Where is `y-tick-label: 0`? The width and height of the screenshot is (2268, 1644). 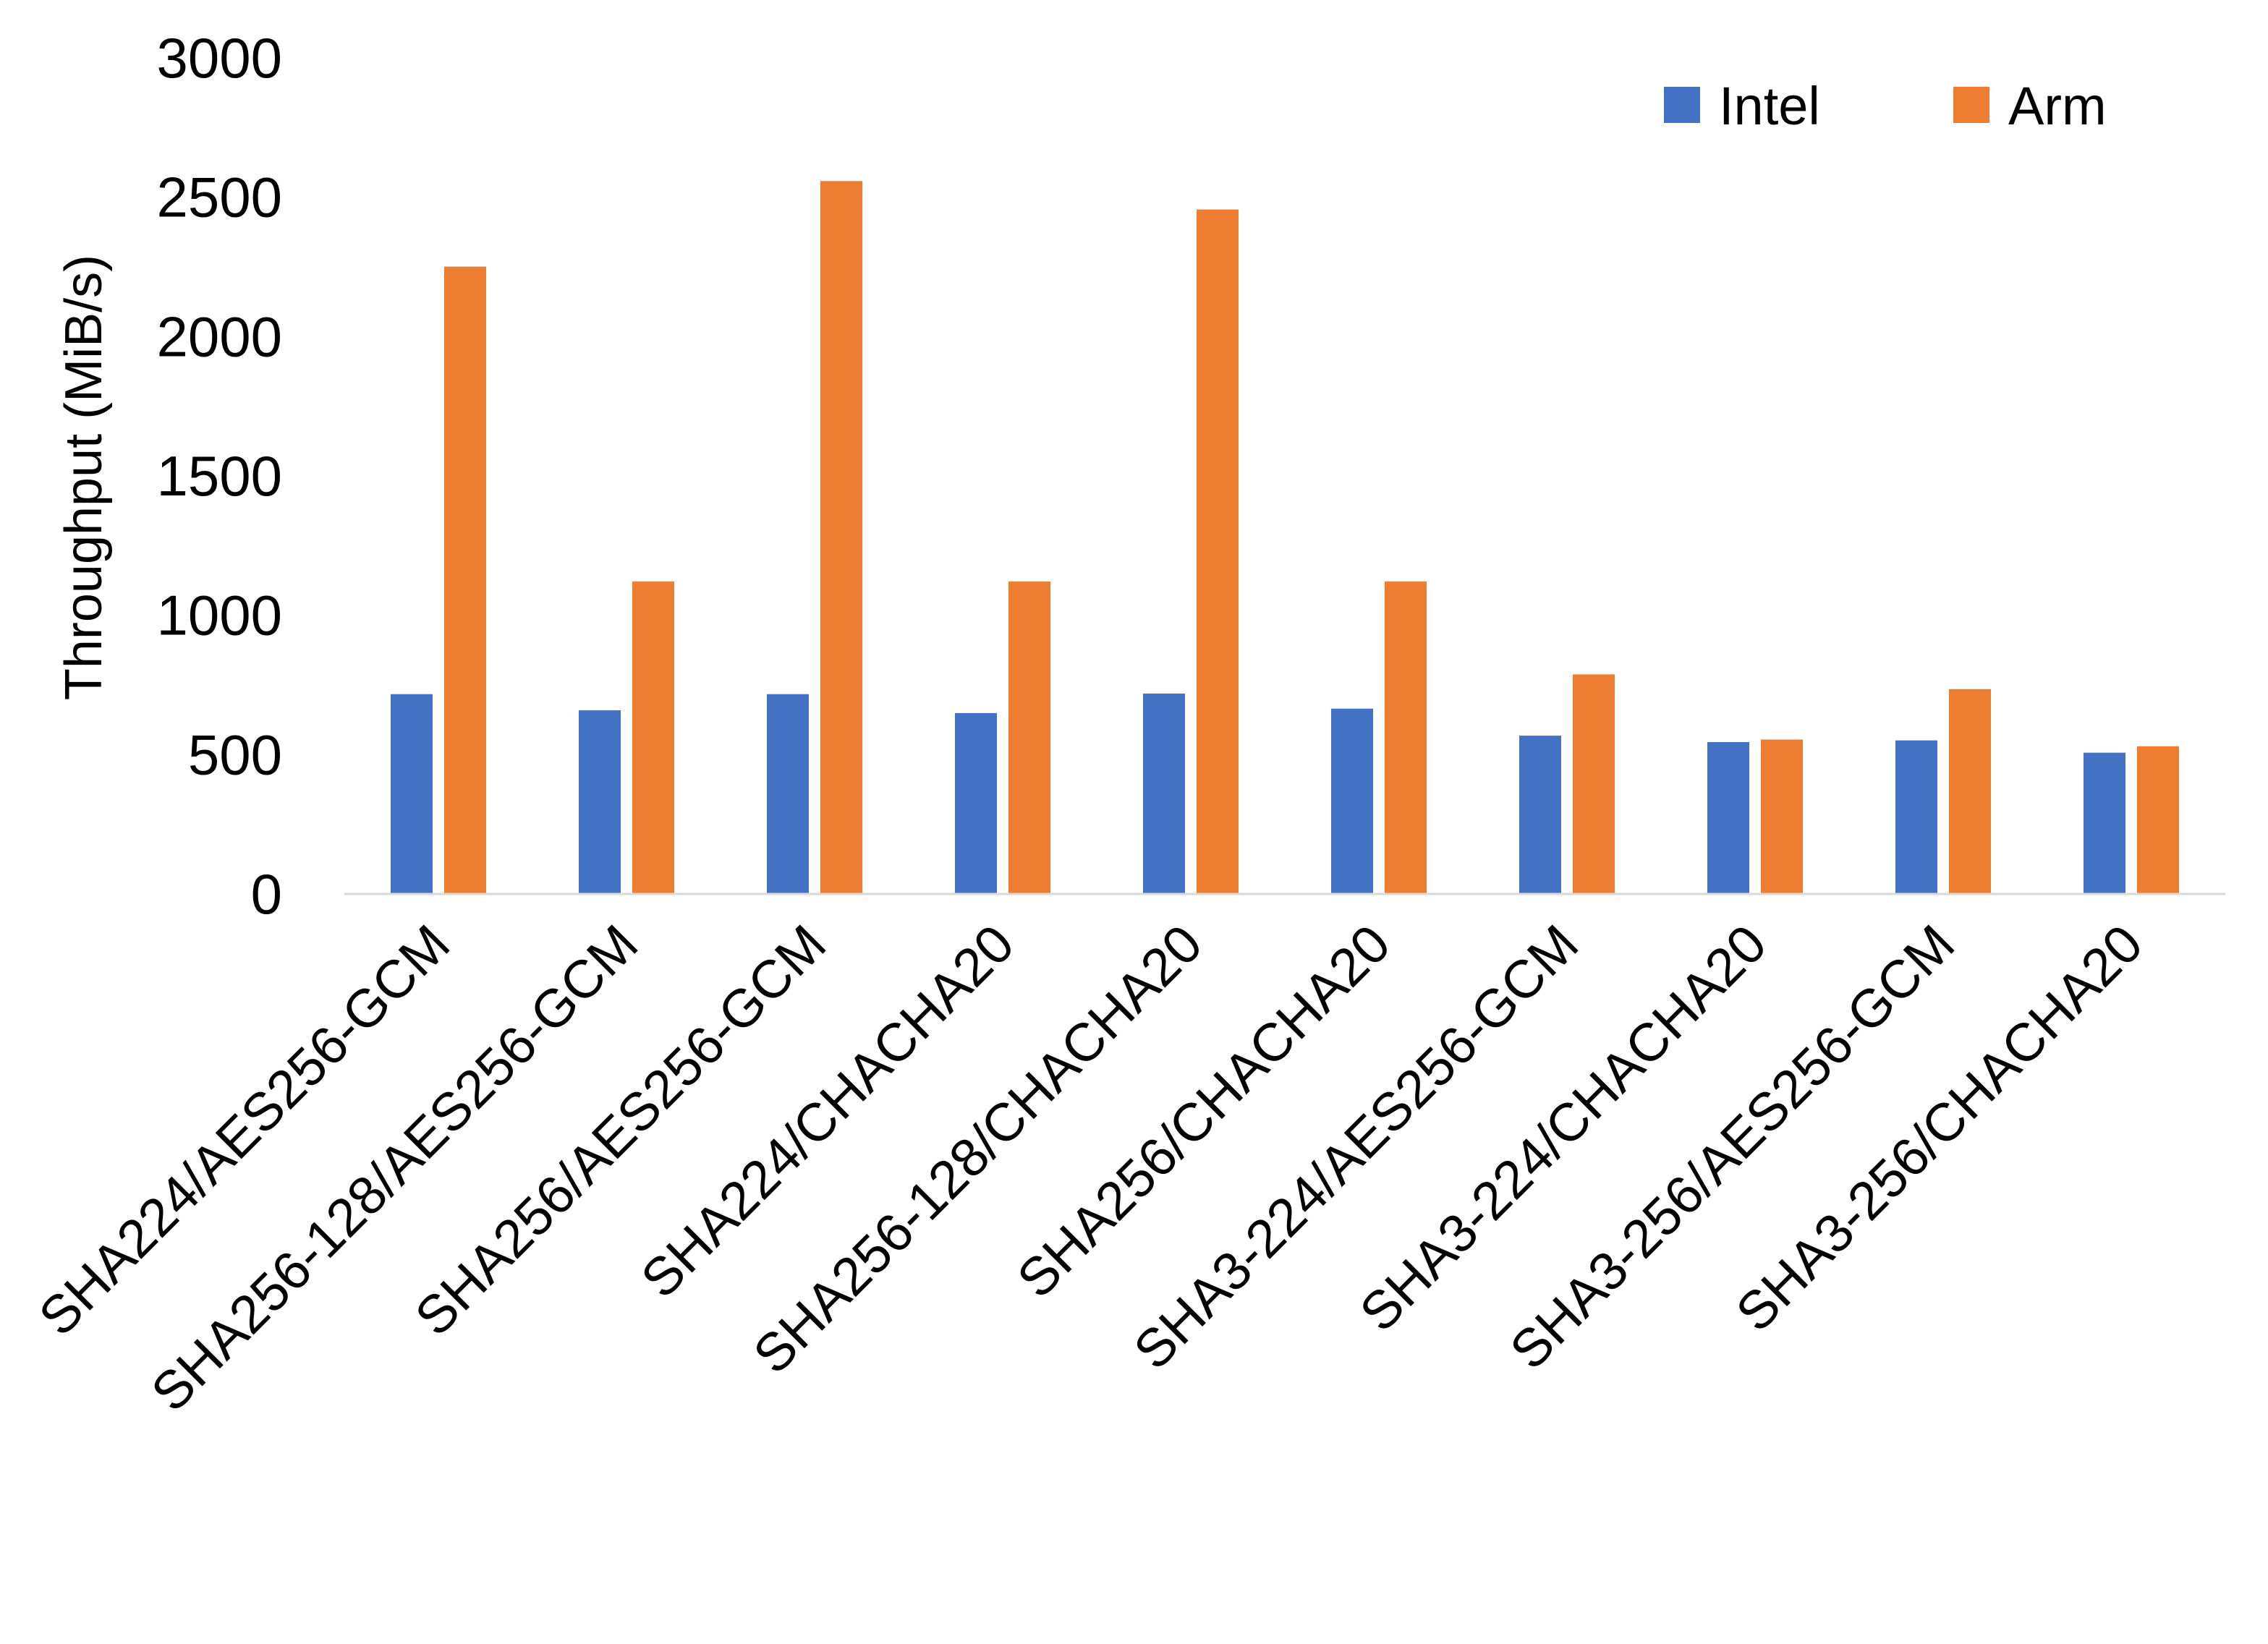
y-tick-label: 0 is located at coordinates (266, 894).